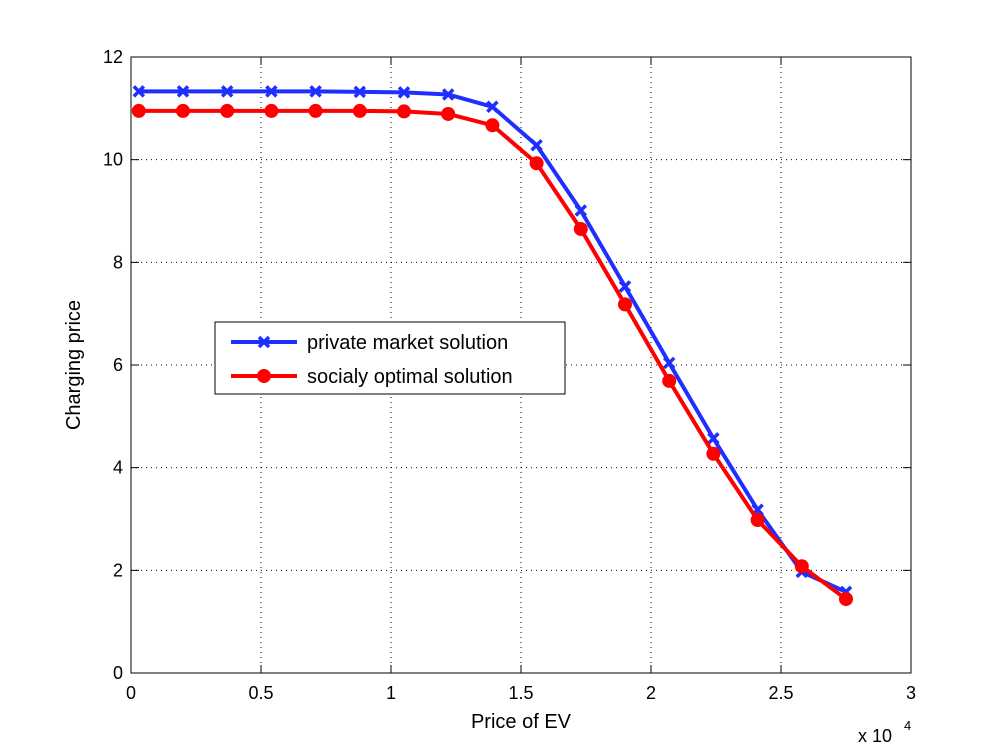  Describe the element at coordinates (118, 570) in the screenshot. I see `y-tick-label: 2` at that location.